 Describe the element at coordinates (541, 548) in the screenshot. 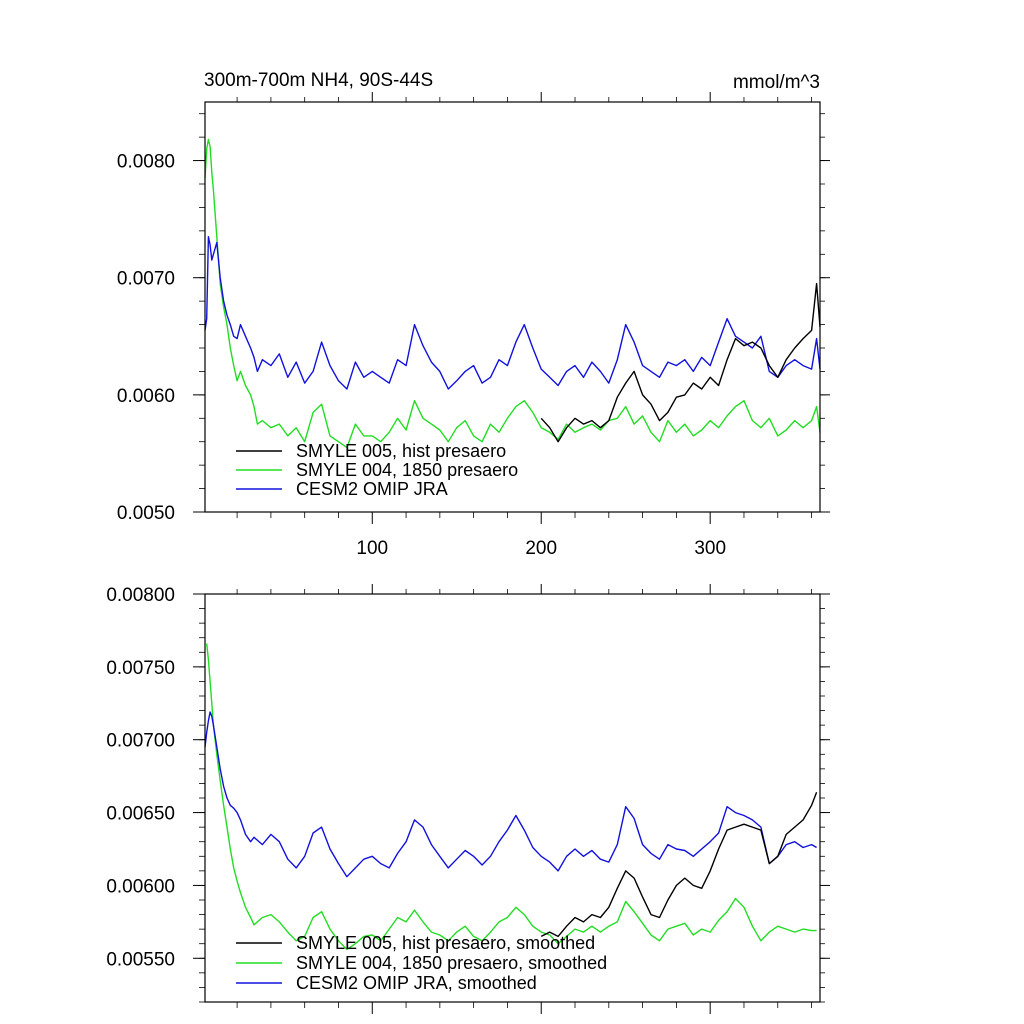

I see `x-tick-label: 200` at that location.